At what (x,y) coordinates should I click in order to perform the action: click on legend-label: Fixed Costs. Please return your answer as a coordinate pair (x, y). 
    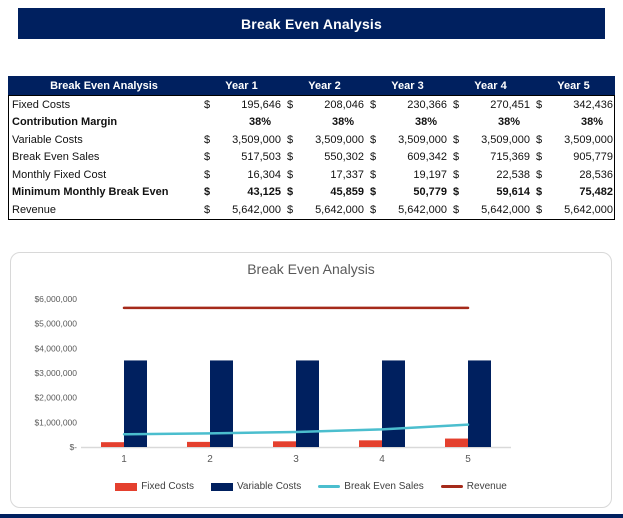
    Looking at the image, I should click on (167, 486).